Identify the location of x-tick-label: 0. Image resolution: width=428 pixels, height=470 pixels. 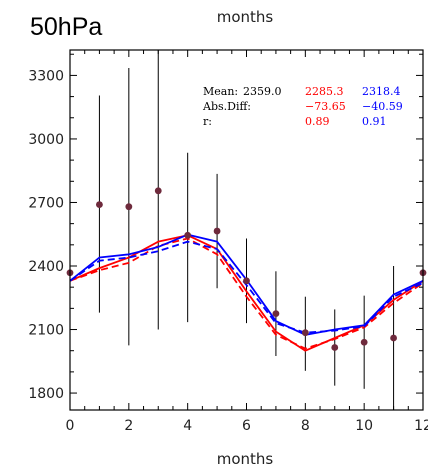
(70, 426).